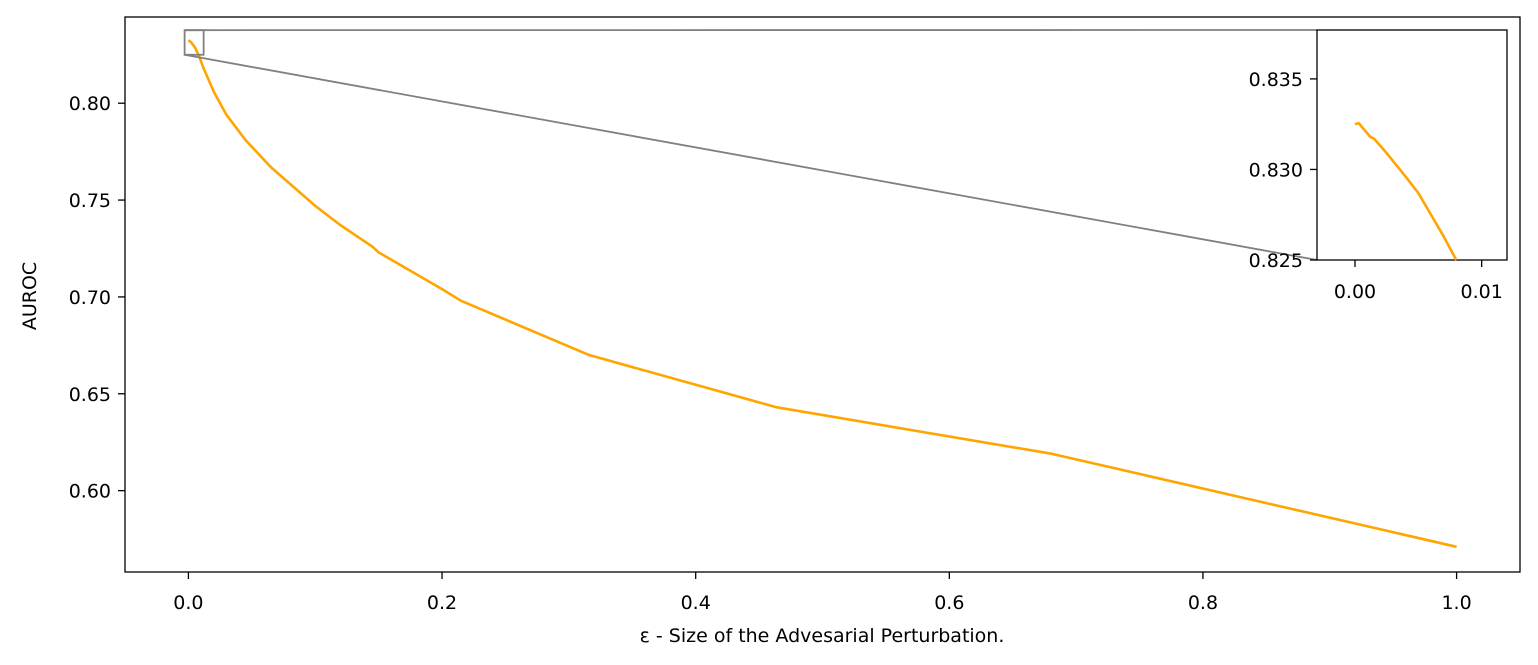  What do you see at coordinates (1276, 80) in the screenshot?
I see `inset-y-tick-label: 0.835` at bounding box center [1276, 80].